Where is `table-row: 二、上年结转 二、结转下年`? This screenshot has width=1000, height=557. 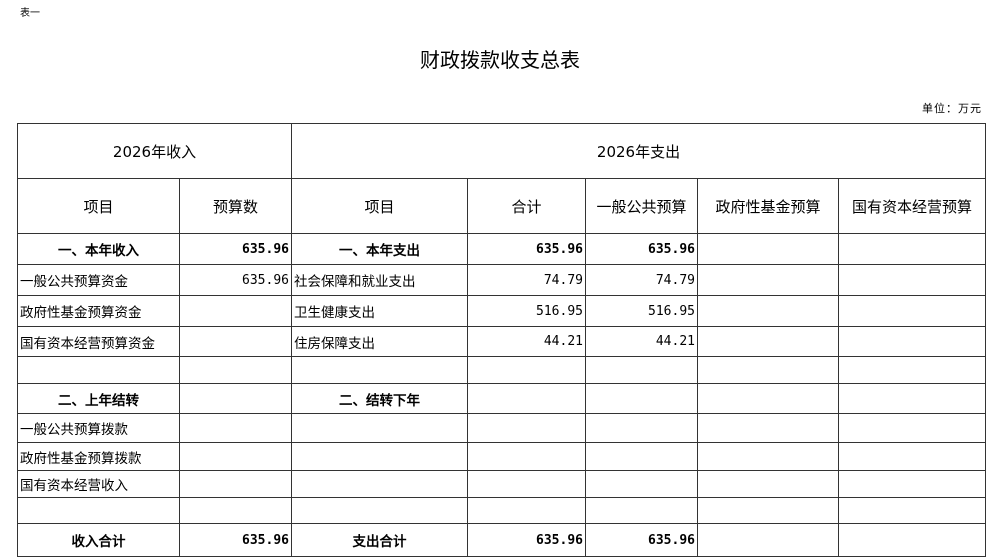 table-row: 二、上年结转 二、结转下年 is located at coordinates (501, 398).